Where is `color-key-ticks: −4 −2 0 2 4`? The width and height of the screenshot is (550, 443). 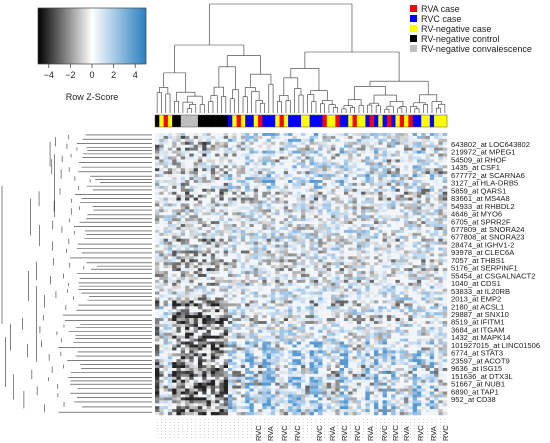
color-key-ticks: −4 −2 0 2 4 is located at coordinates (91, 72).